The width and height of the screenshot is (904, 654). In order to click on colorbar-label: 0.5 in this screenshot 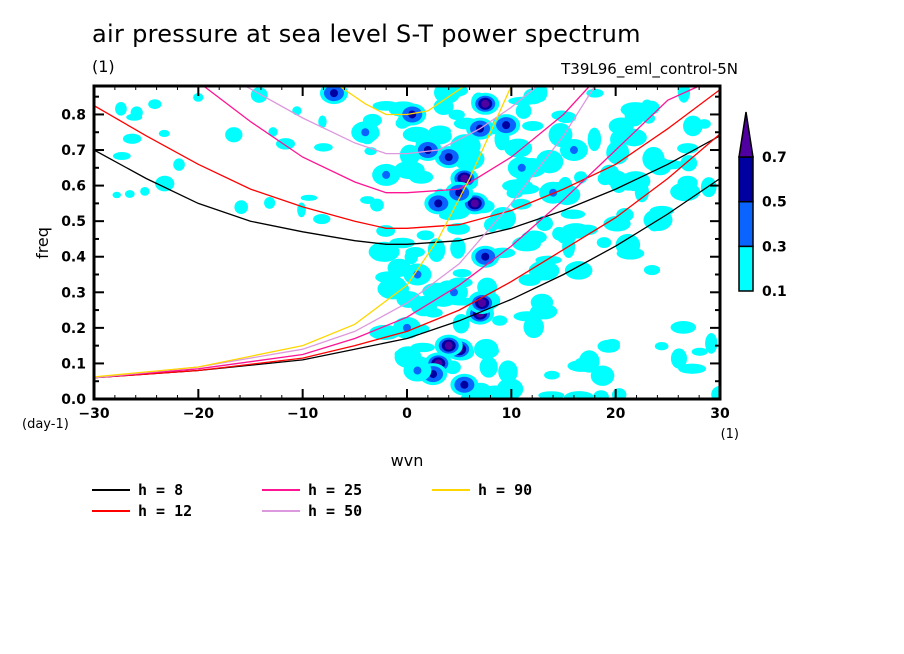, I will do `click(774, 203)`.